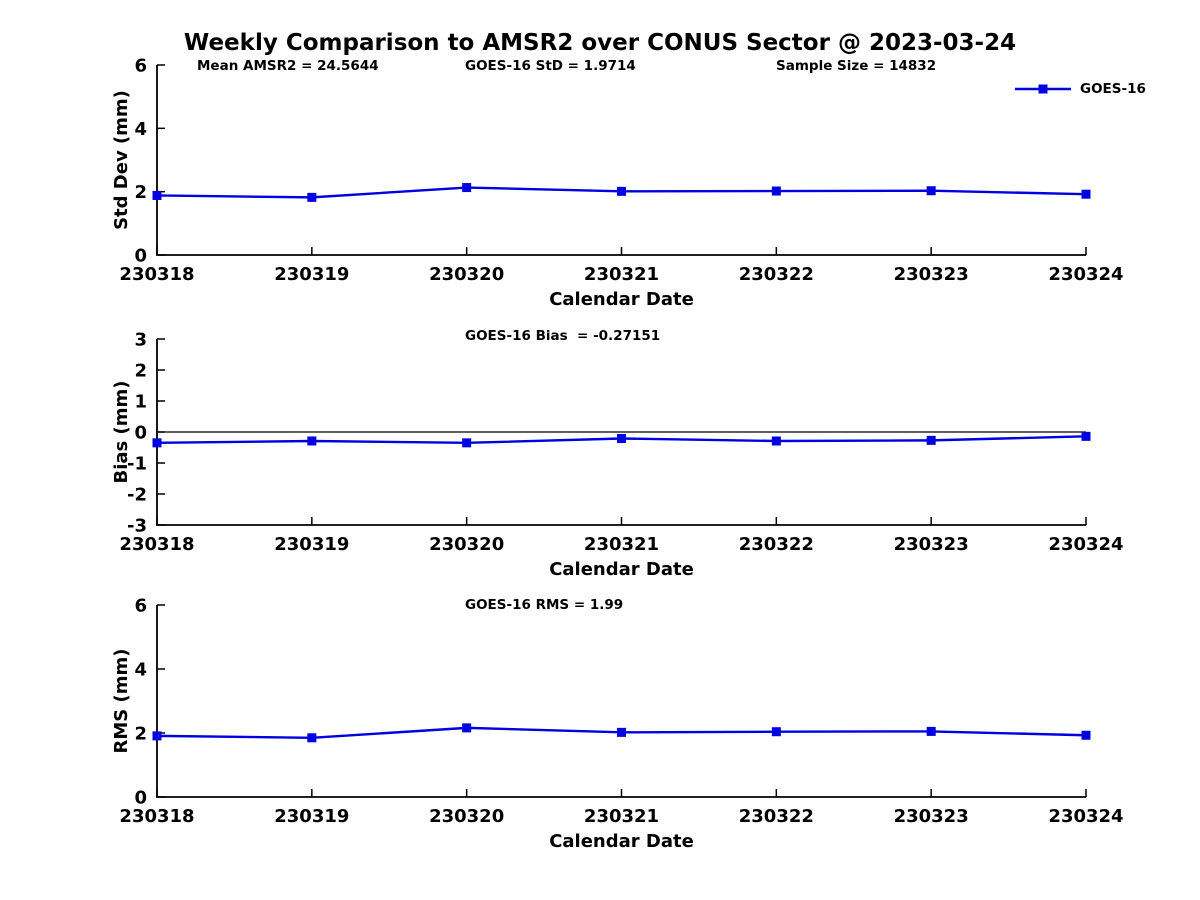  What do you see at coordinates (137, 495) in the screenshot?
I see `y-tick-label: -2` at bounding box center [137, 495].